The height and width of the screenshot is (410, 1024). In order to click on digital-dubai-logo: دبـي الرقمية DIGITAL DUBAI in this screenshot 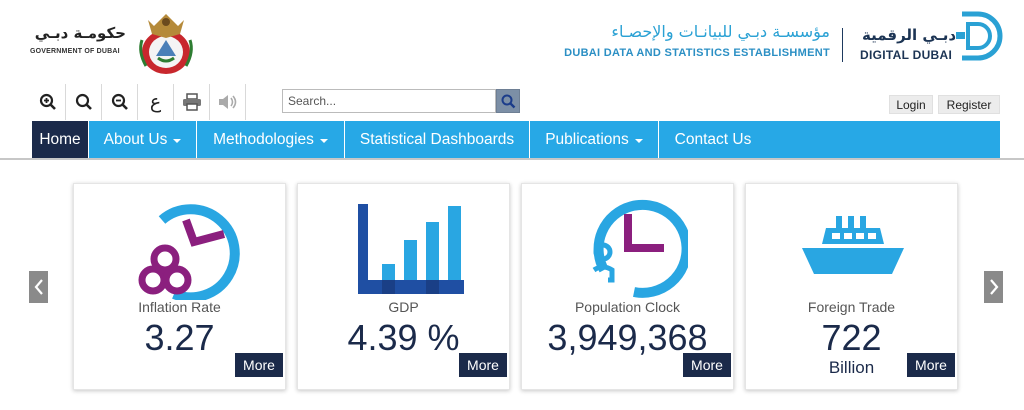, I will do `click(933, 37)`.